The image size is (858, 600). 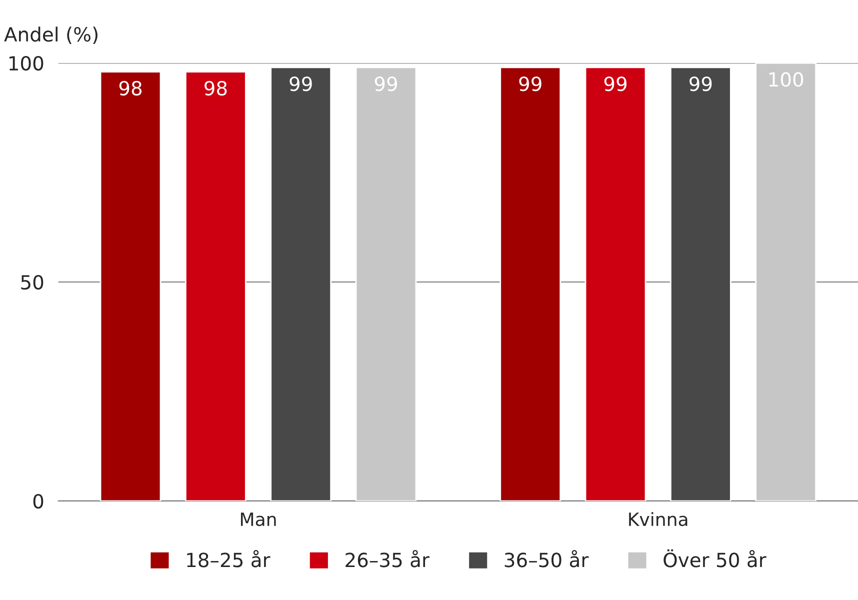 What do you see at coordinates (658, 519) in the screenshot?
I see `x-tick-label: Kvinna` at bounding box center [658, 519].